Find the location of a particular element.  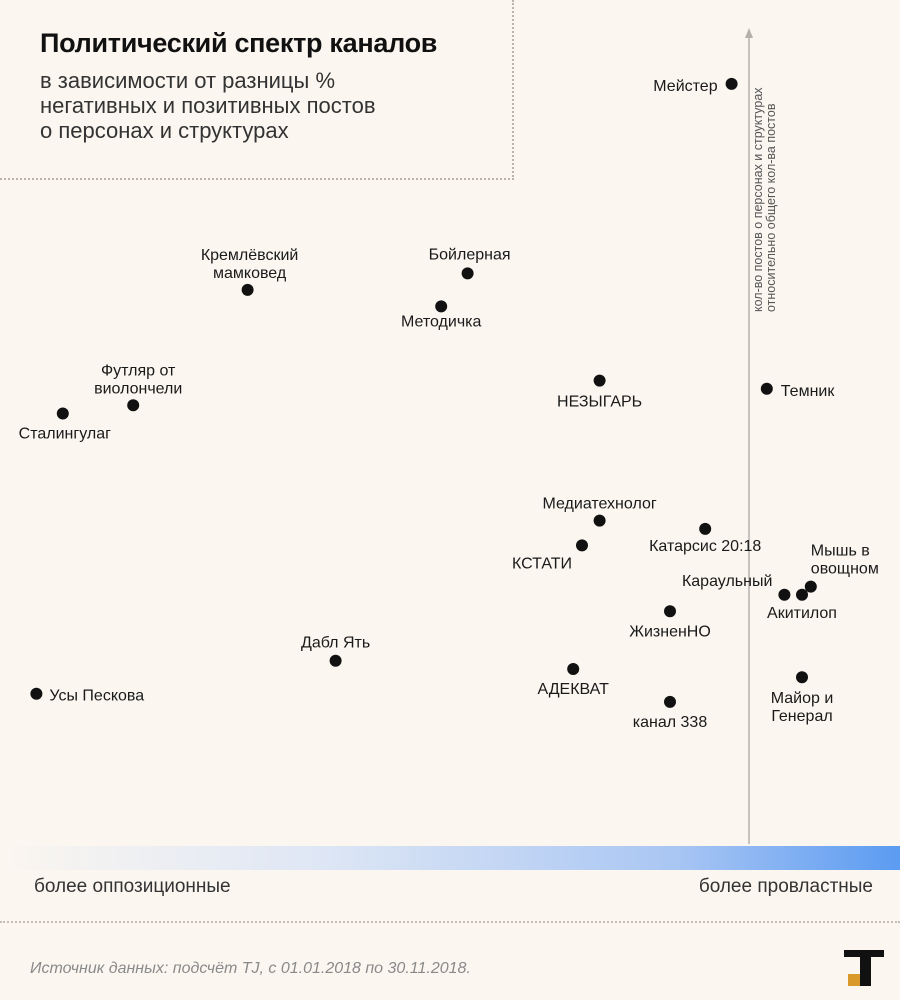

point-label: АДЕКВАТ is located at coordinates (574, 689).